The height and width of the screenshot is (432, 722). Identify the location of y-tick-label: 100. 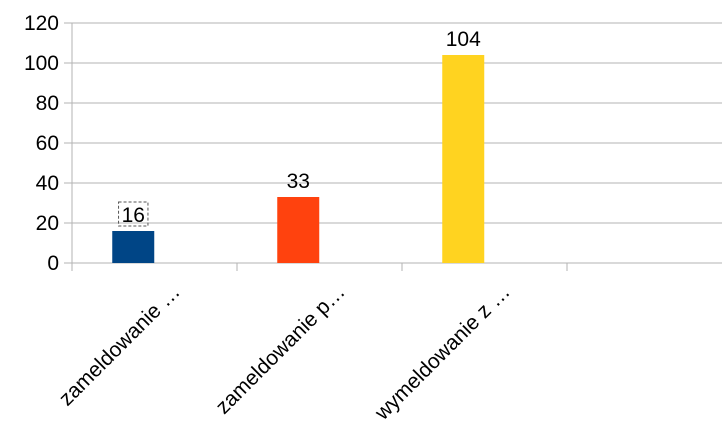
(41, 63).